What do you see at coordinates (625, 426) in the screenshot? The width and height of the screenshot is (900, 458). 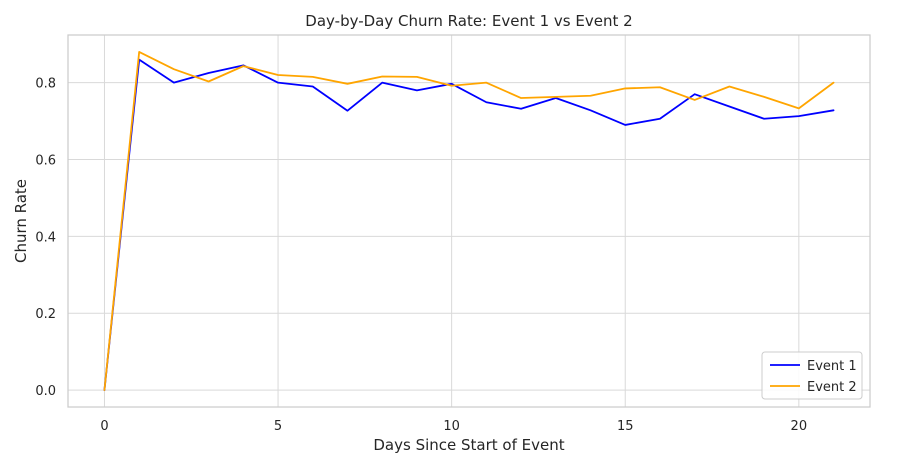 I see `x-tick-label: 15` at bounding box center [625, 426].